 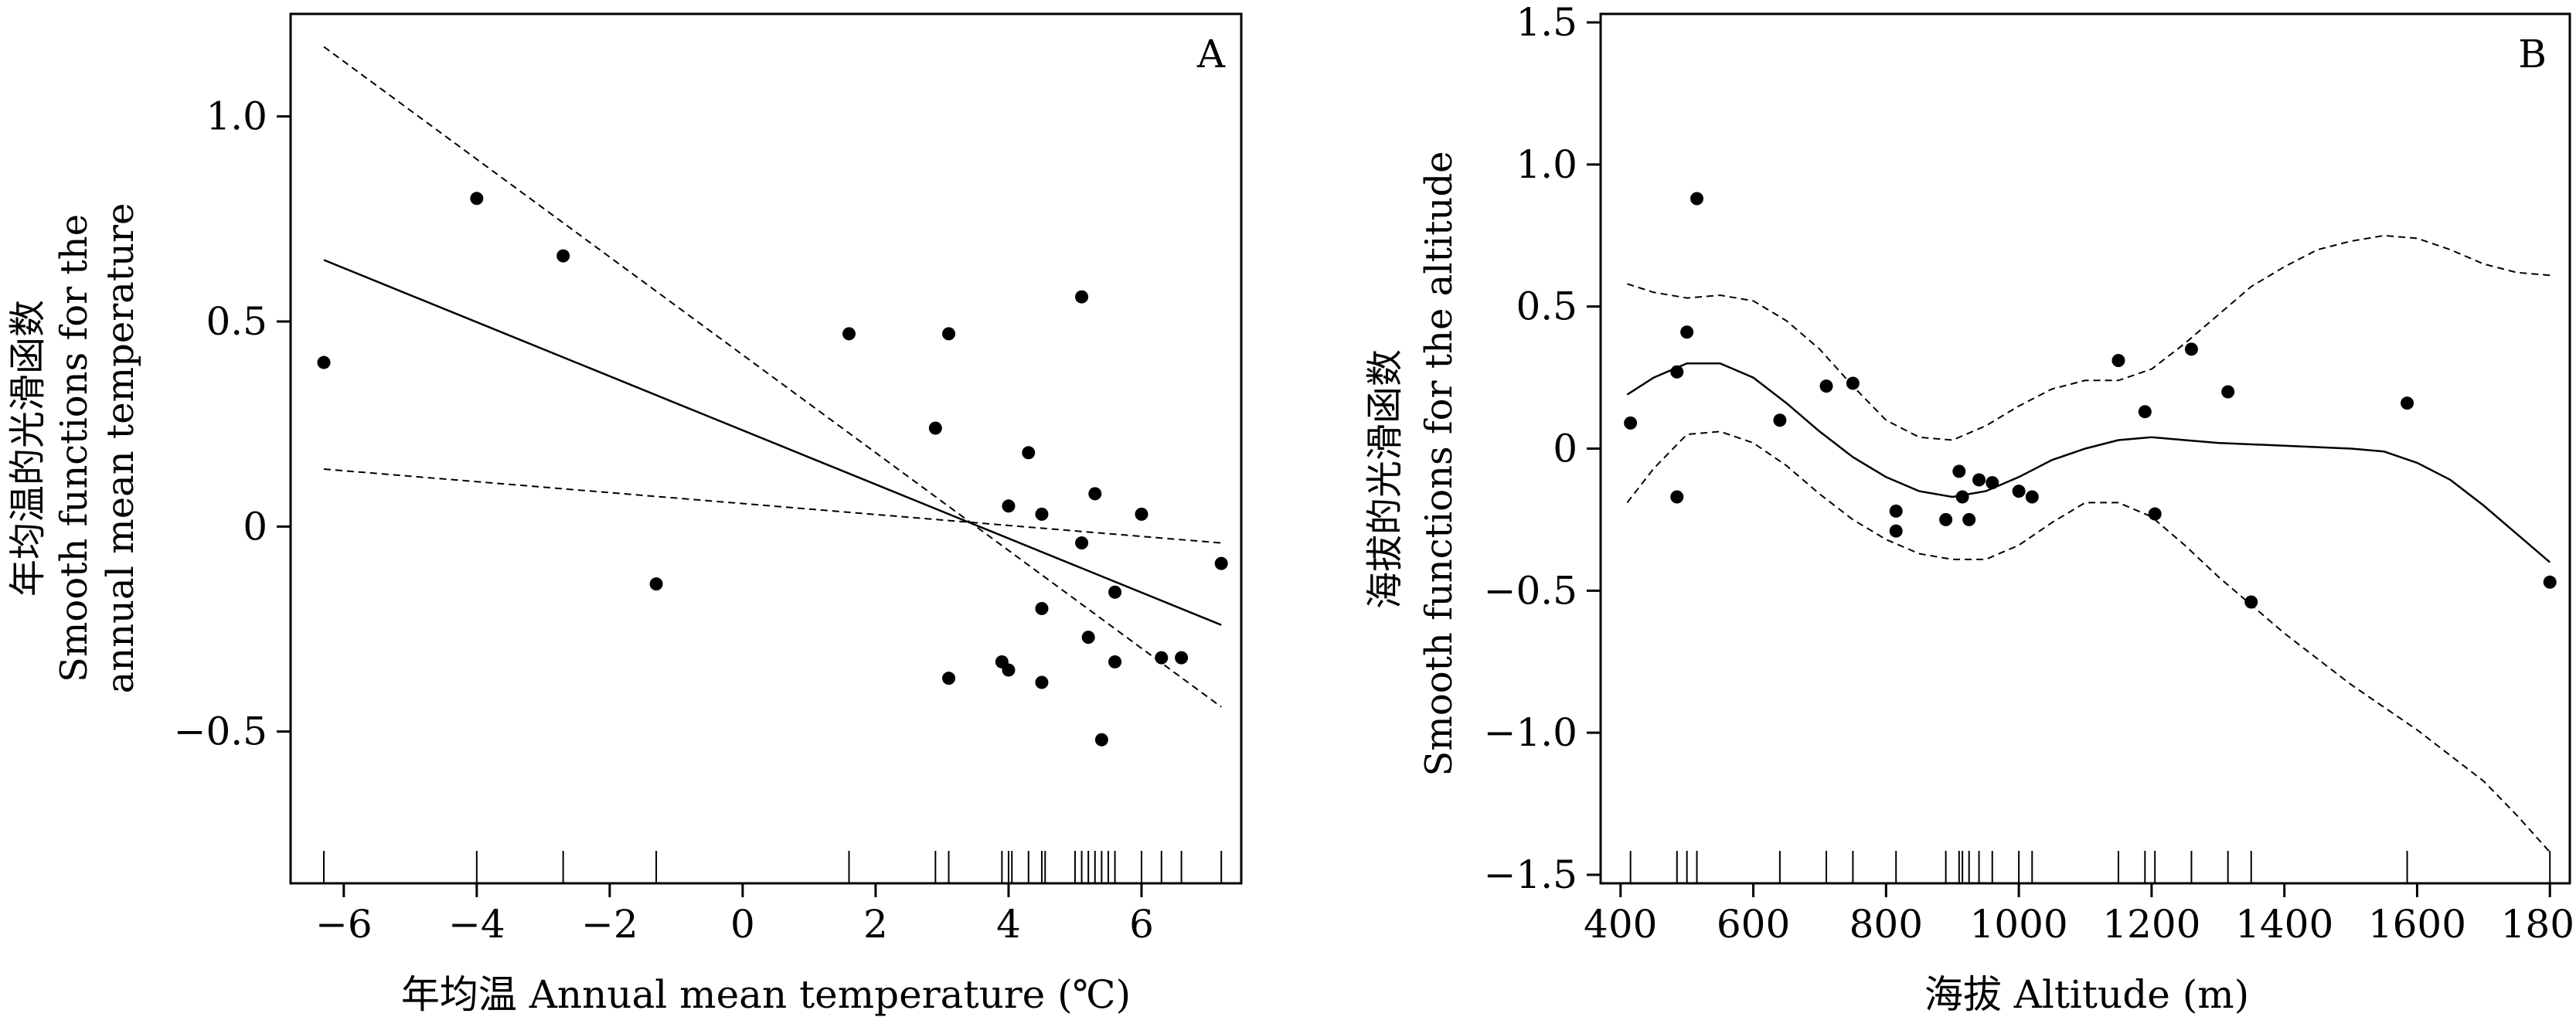 I want to click on x-tick-label-a: −4, so click(x=476, y=924).